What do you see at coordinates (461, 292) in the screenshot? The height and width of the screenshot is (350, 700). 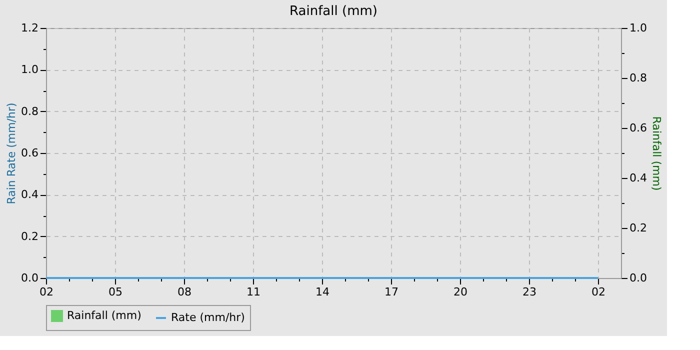 I see `x-tick-label: 20` at bounding box center [461, 292].